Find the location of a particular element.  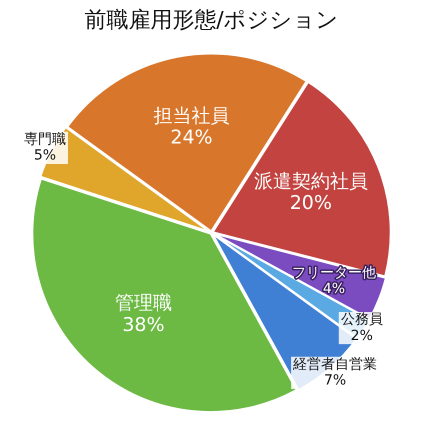

chart-title: 前職雇用形態/ポジション is located at coordinates (211, 20).